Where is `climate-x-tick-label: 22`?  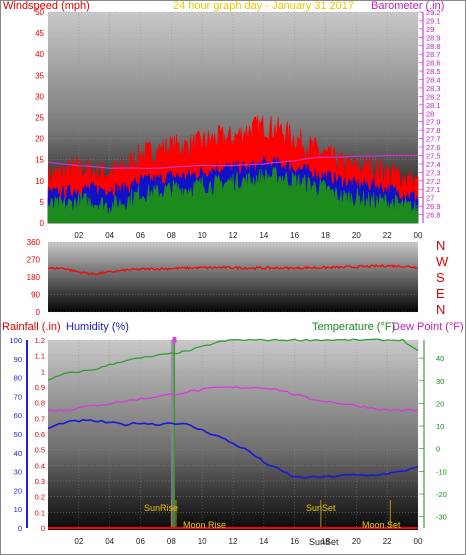 climate-x-tick-label: 22 is located at coordinates (387, 541).